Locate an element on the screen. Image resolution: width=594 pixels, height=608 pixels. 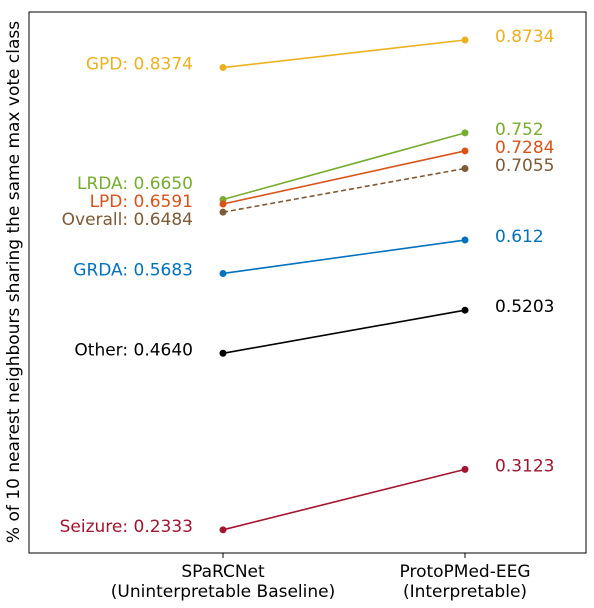
x-tick-label: ProtoPMed-EEG (Interpretable) is located at coordinates (465, 582).